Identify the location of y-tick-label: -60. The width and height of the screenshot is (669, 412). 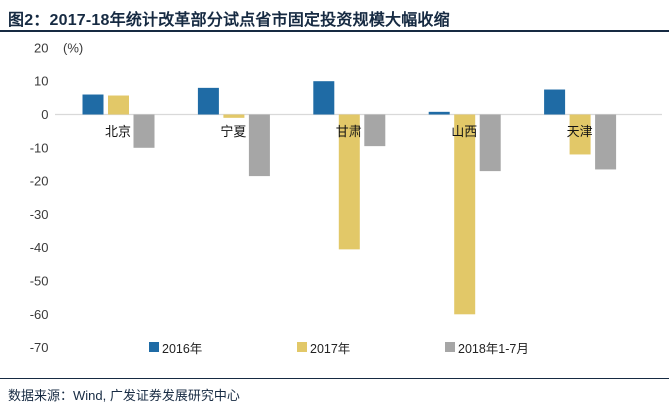
(39, 314).